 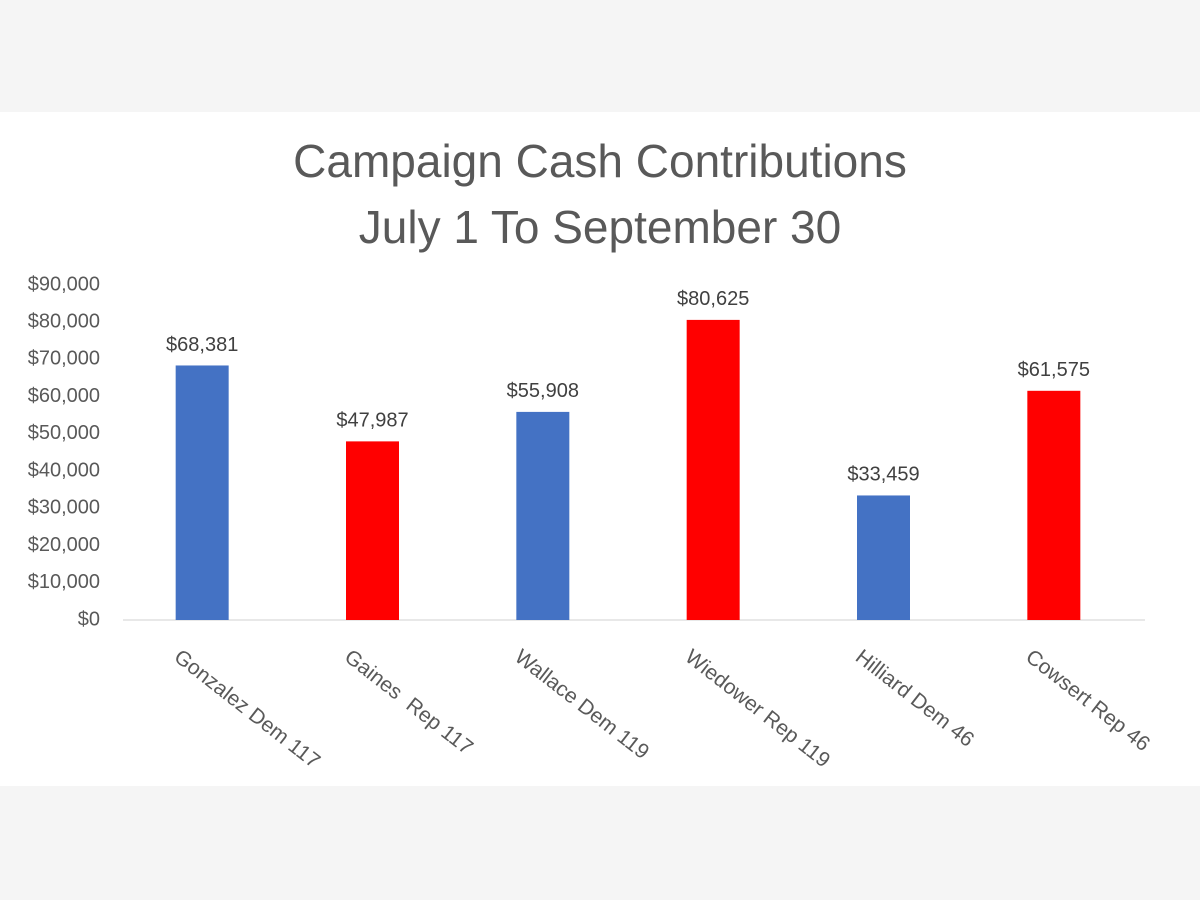 I want to click on y-tick-label: $30,000, so click(x=64, y=508).